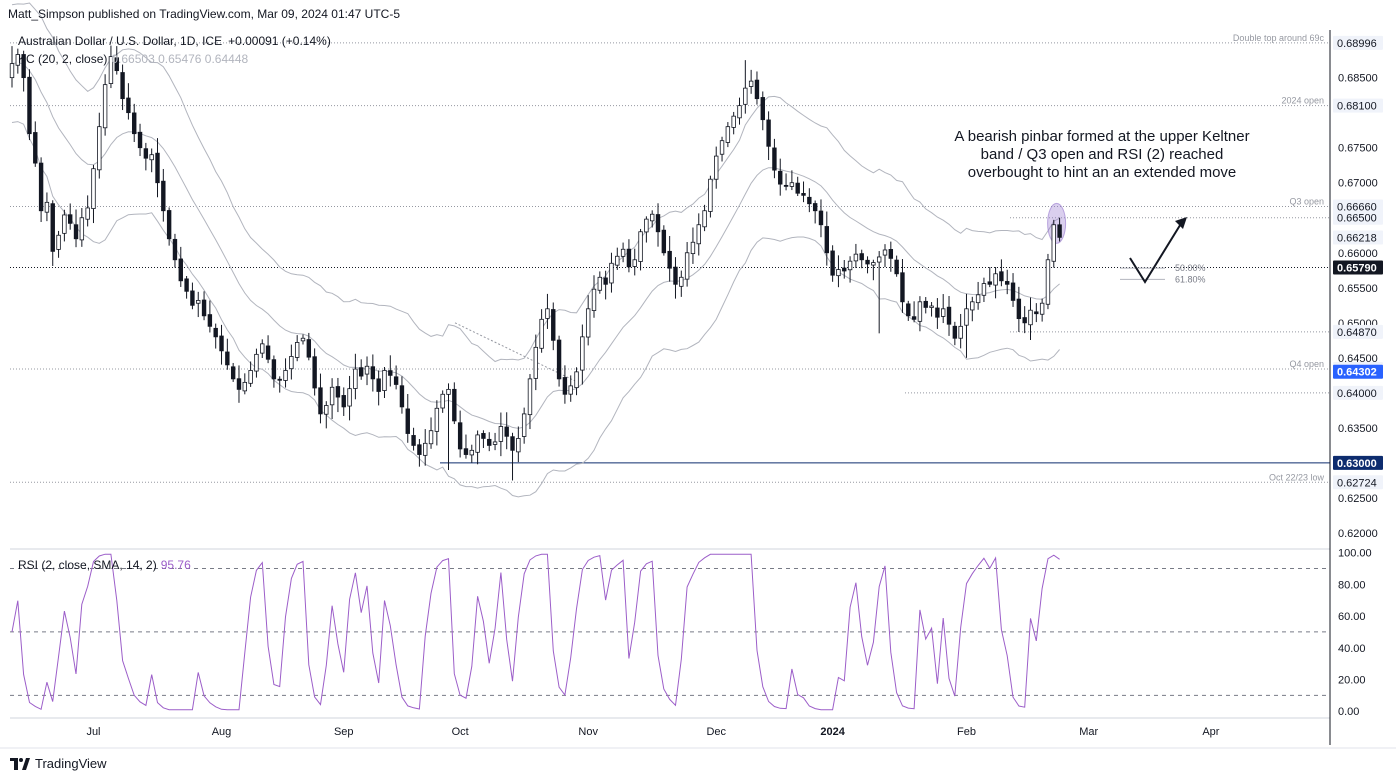  I want to click on tradingview-brand: TradingView, so click(58, 763).